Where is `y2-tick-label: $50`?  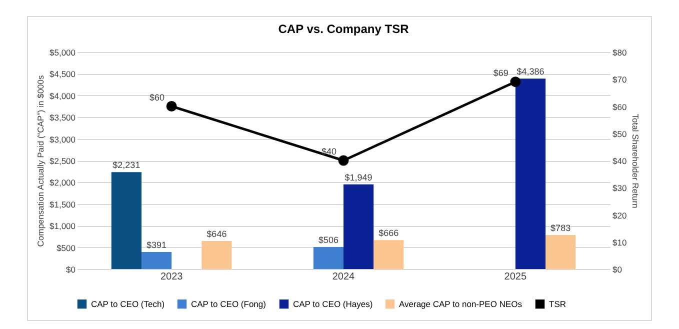 y2-tick-label: $50 is located at coordinates (619, 133).